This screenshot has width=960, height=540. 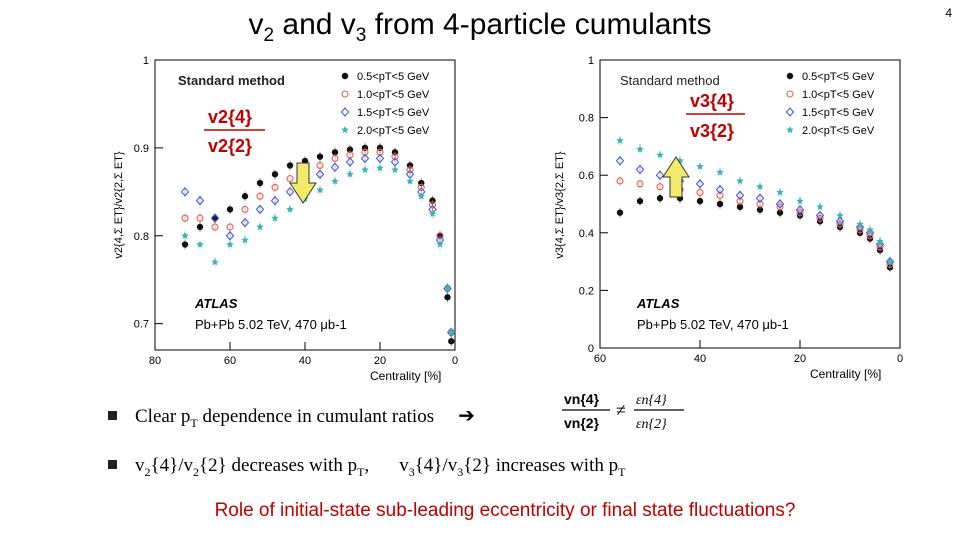 I want to click on x-axis-label: Centrality [%], so click(x=845, y=374).